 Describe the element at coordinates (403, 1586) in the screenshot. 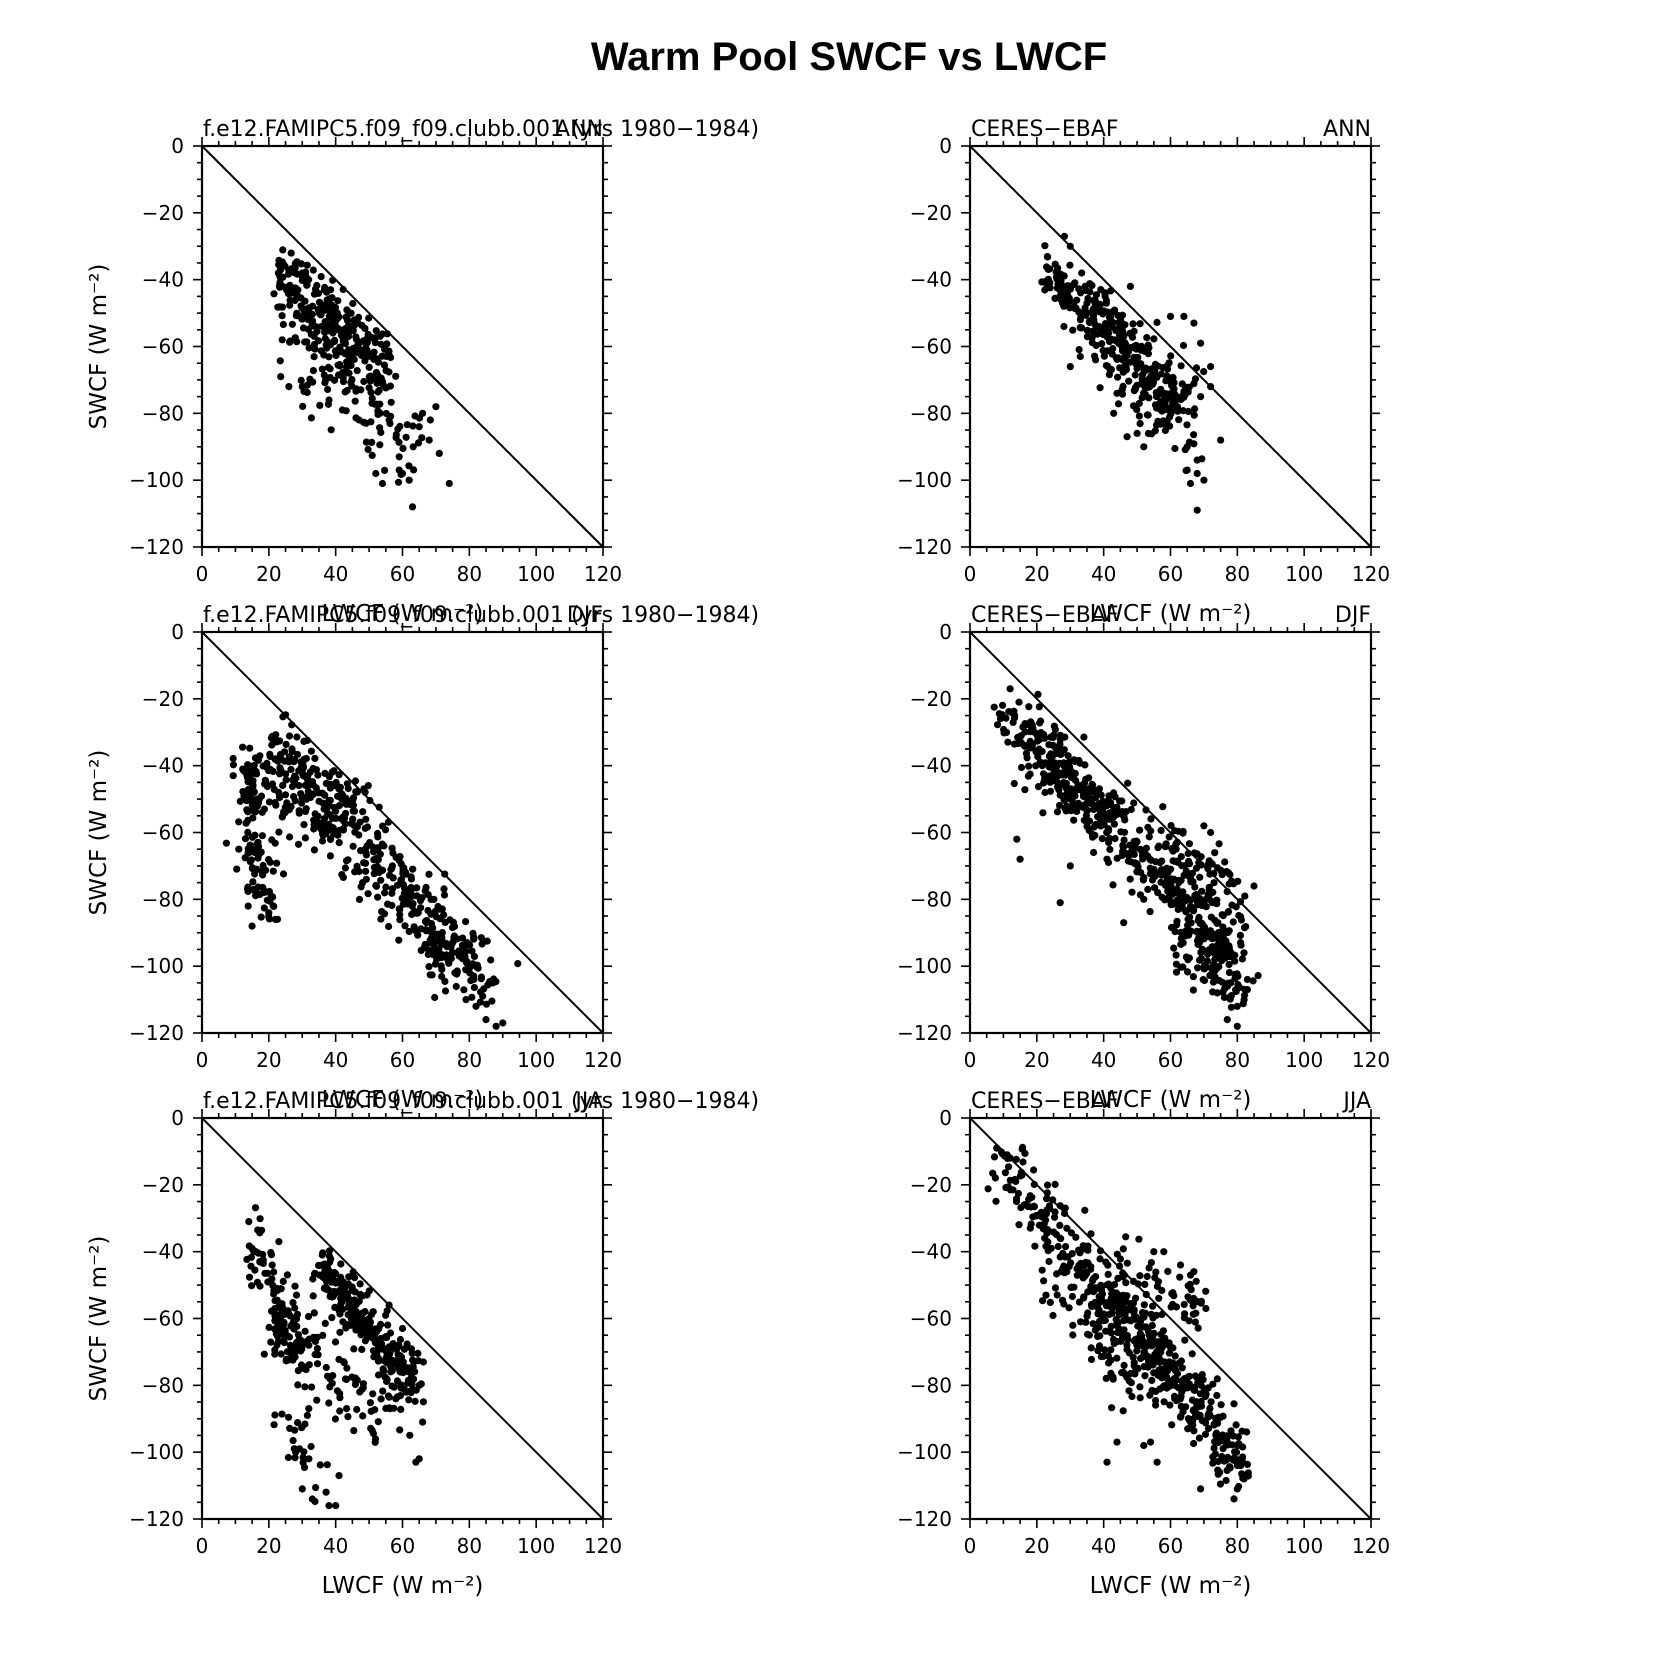

I see `x-axis-label: LWCF (W m⁻²)` at that location.